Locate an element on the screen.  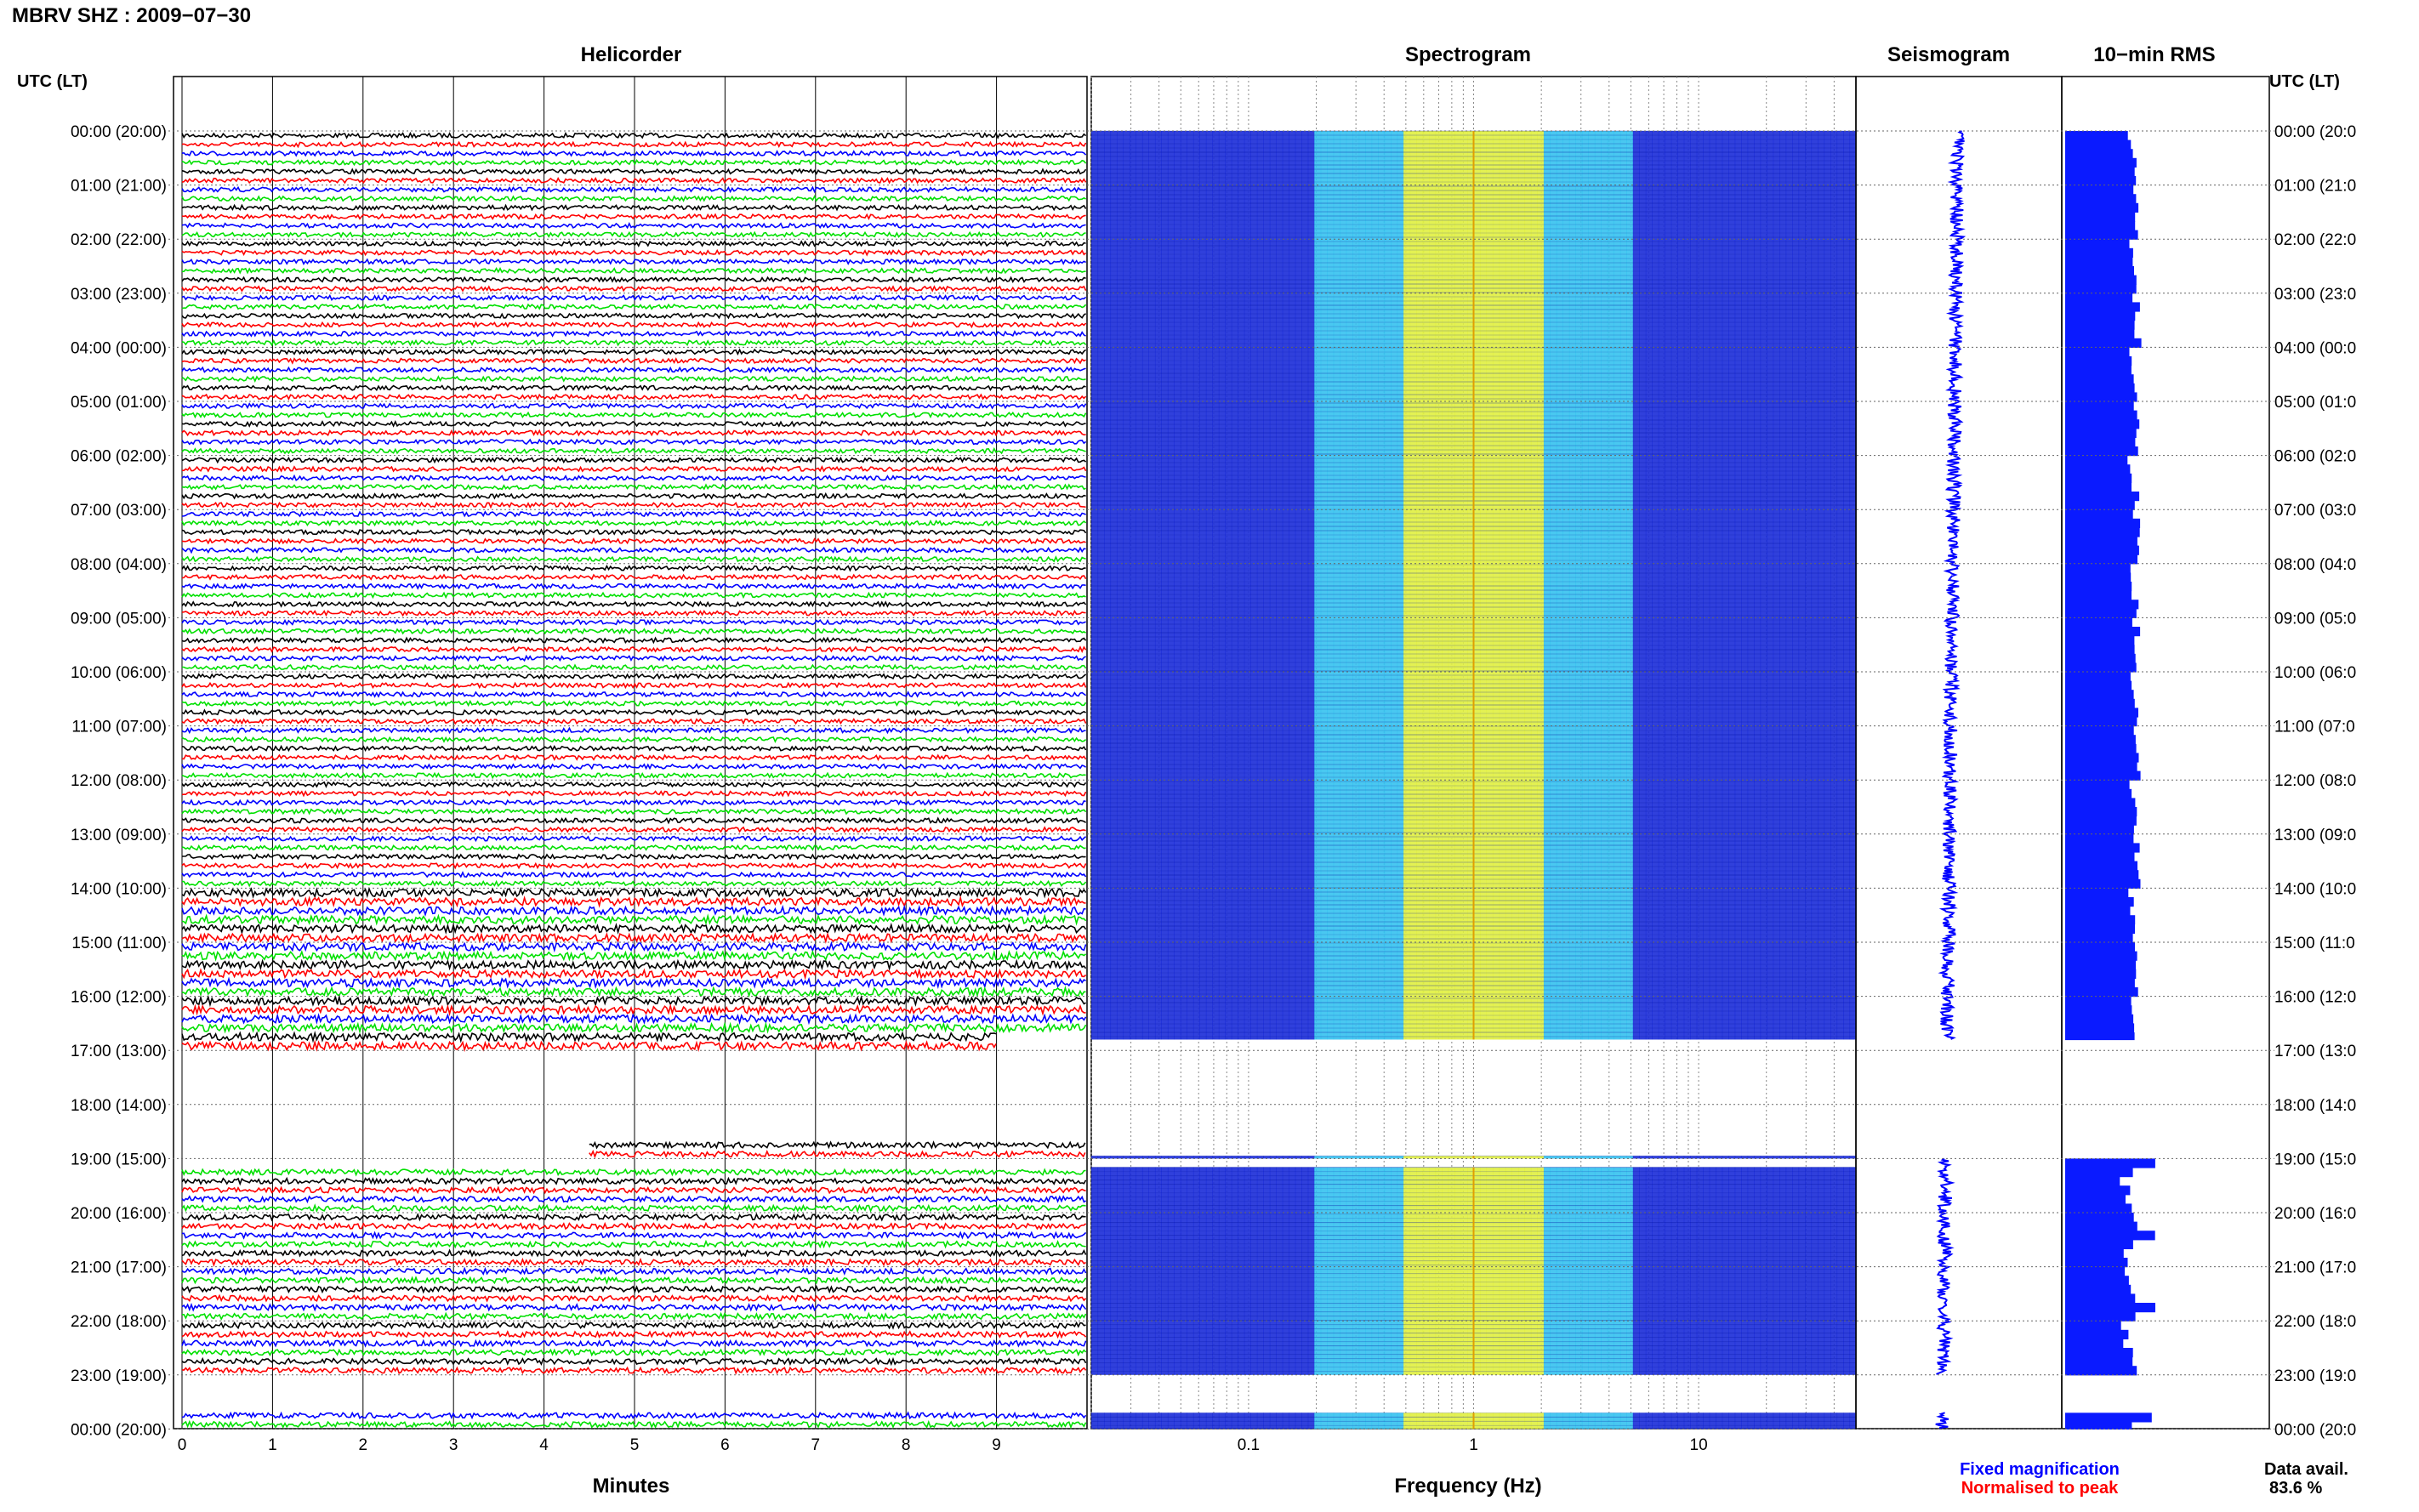
left-time-tick-label: 17:00 (13:00) is located at coordinates (119, 1051).